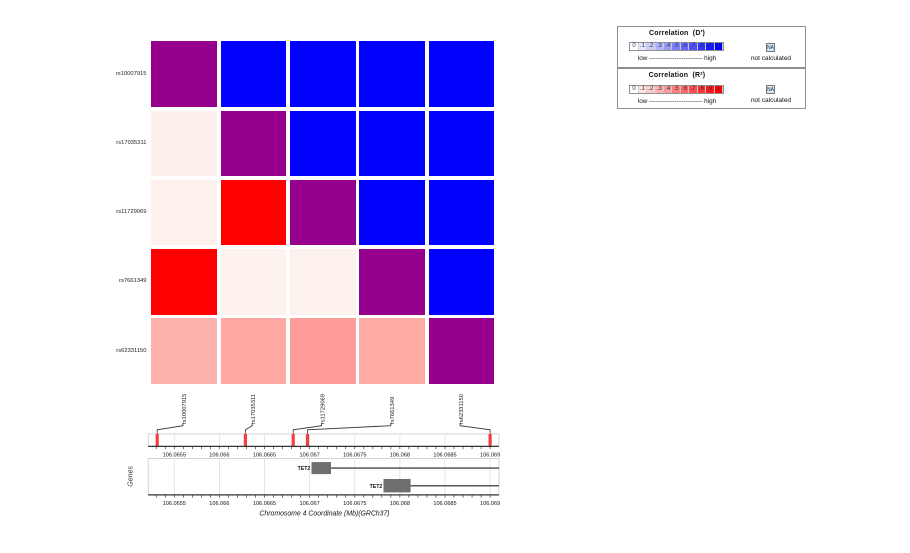  Describe the element at coordinates (324, 409) in the screenshot. I see `svg-text: rs11729069` at that location.